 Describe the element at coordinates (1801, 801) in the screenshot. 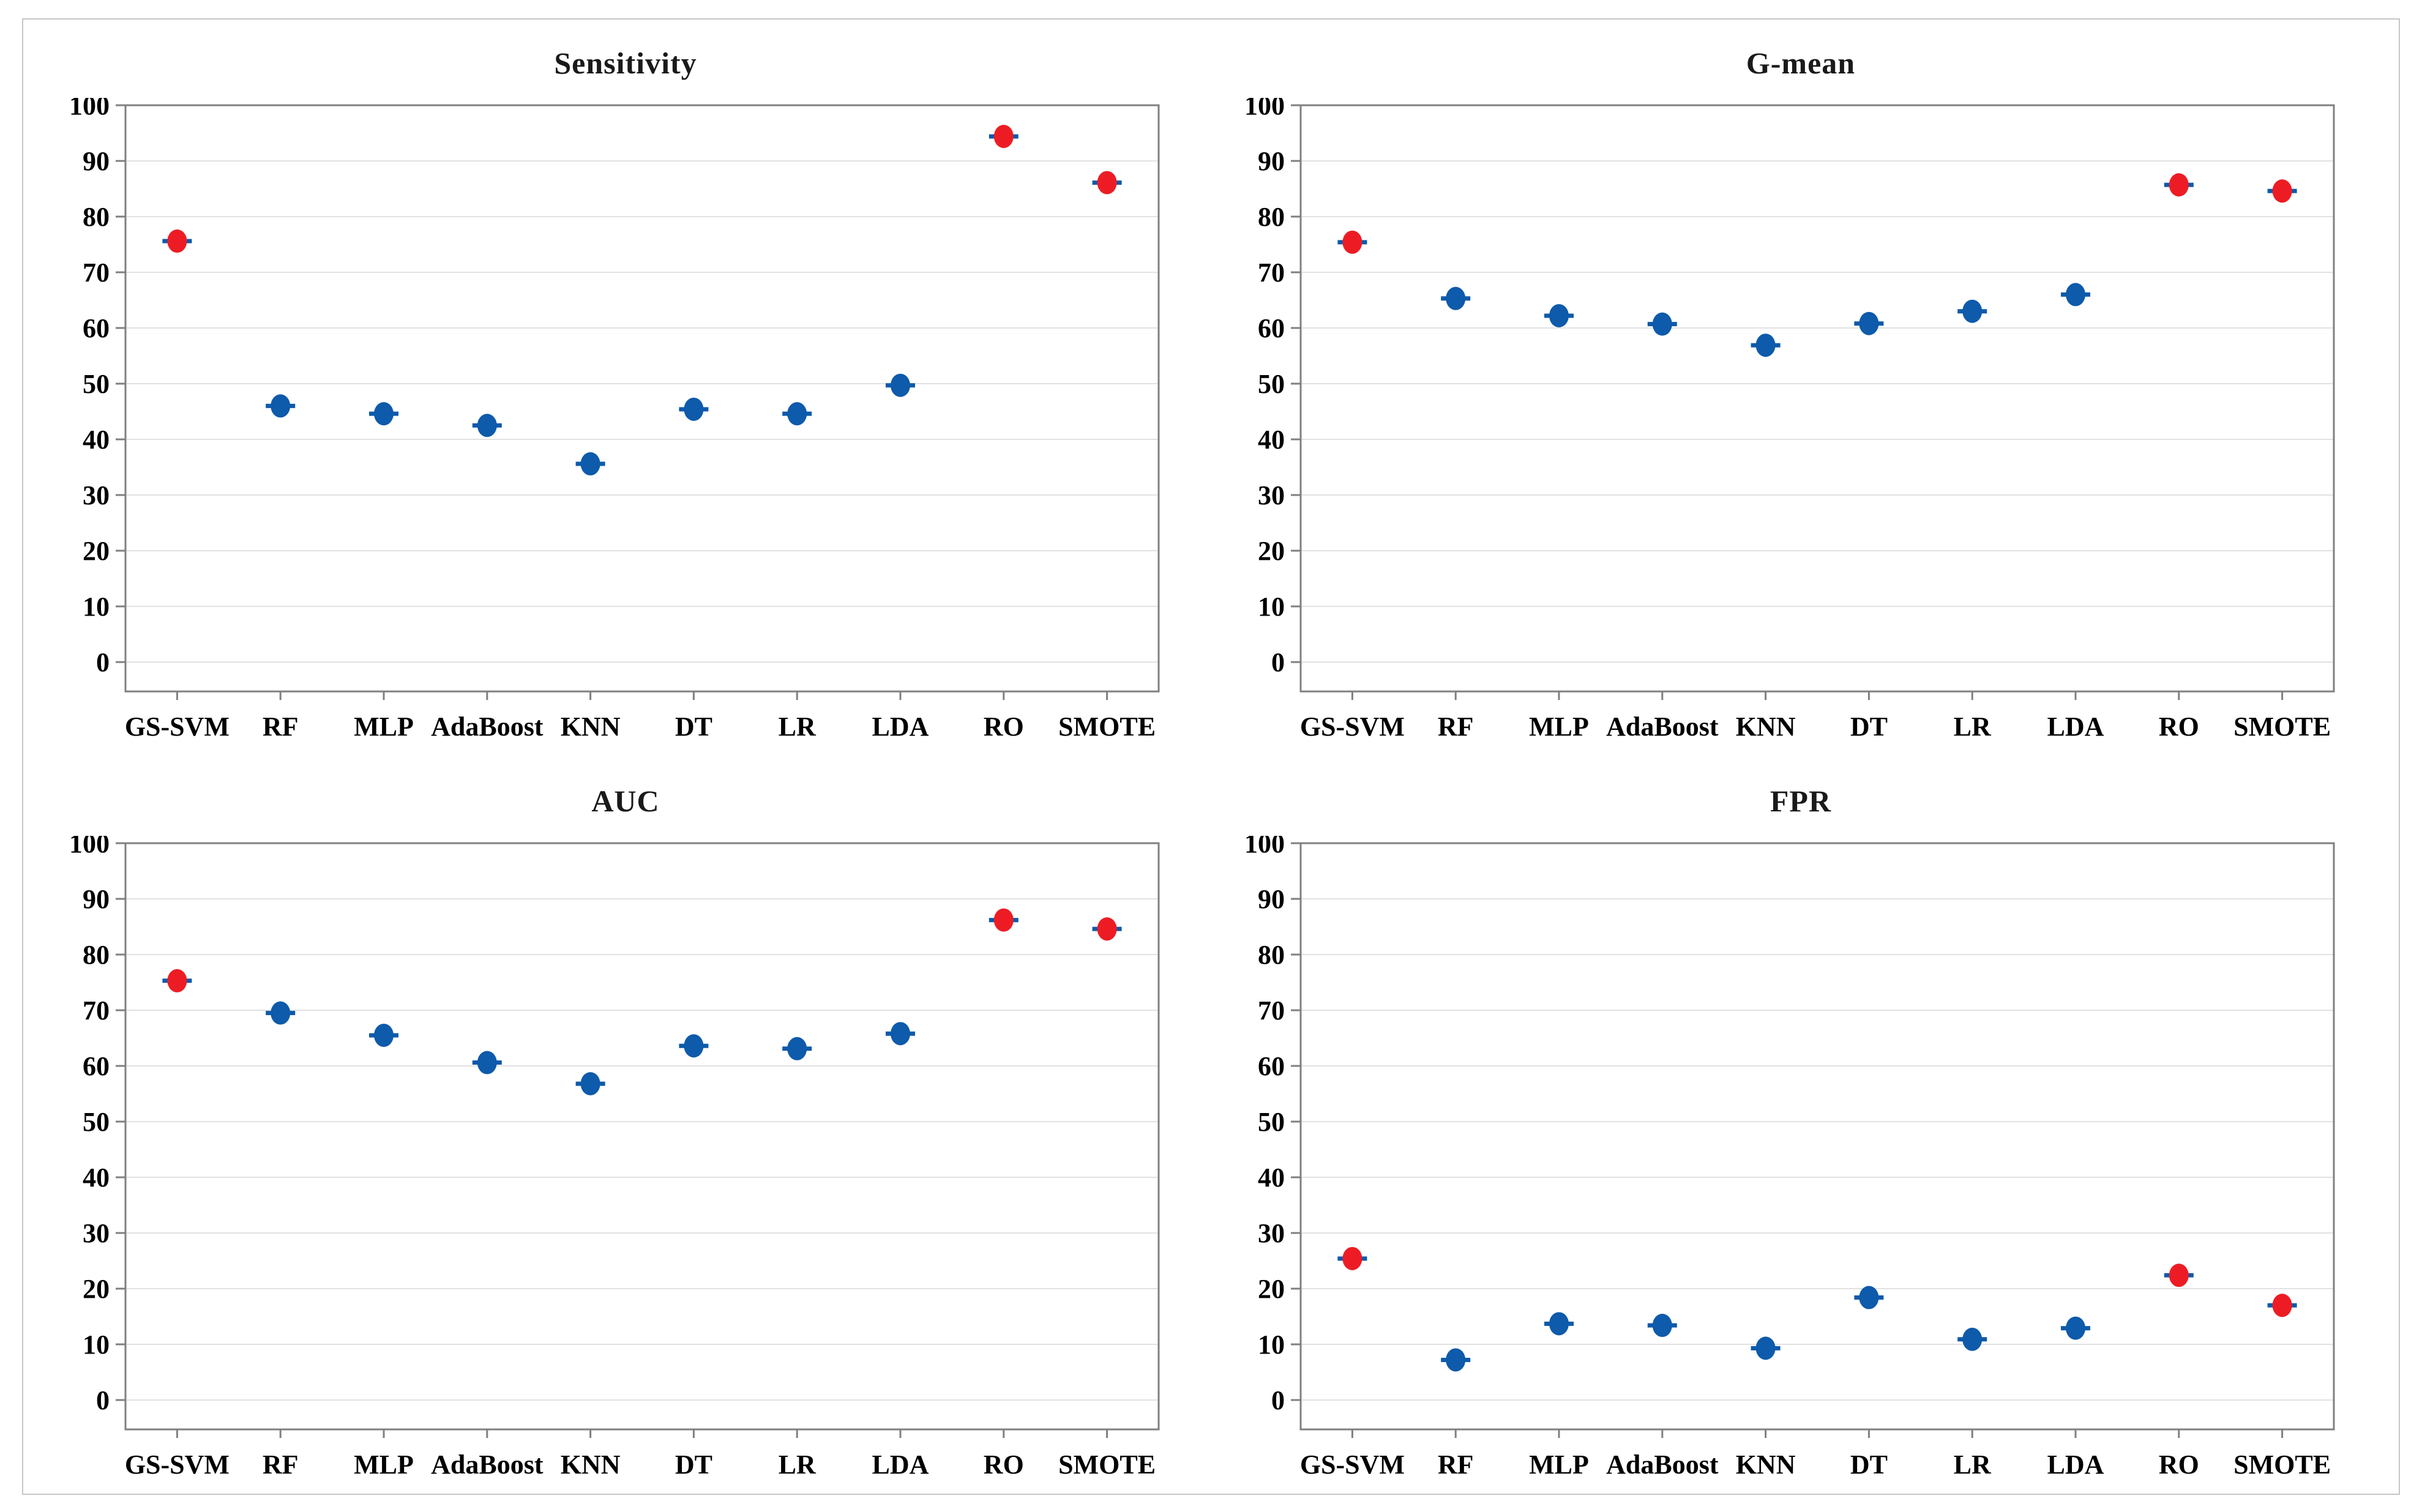

I see `chart-title-fpr: FPR` at that location.